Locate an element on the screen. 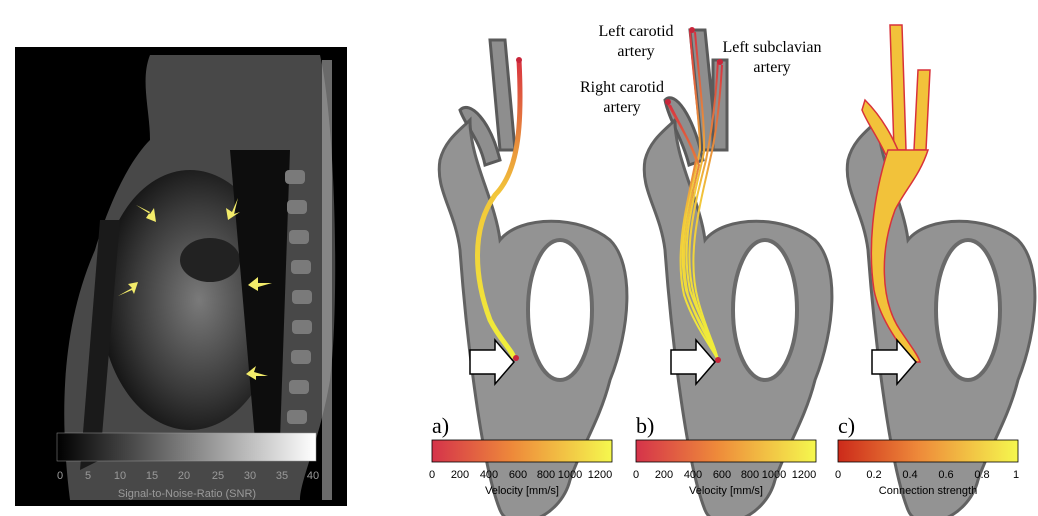  tick: 0.4 is located at coordinates (909, 475).